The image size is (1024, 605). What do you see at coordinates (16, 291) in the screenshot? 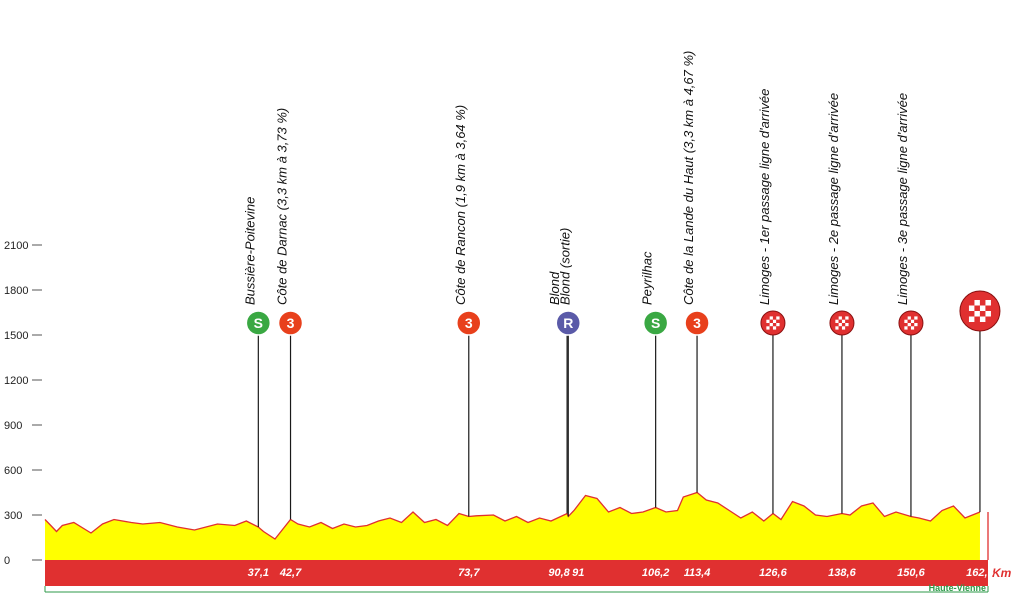
I see `y-tick-label: 1800` at bounding box center [16, 291].